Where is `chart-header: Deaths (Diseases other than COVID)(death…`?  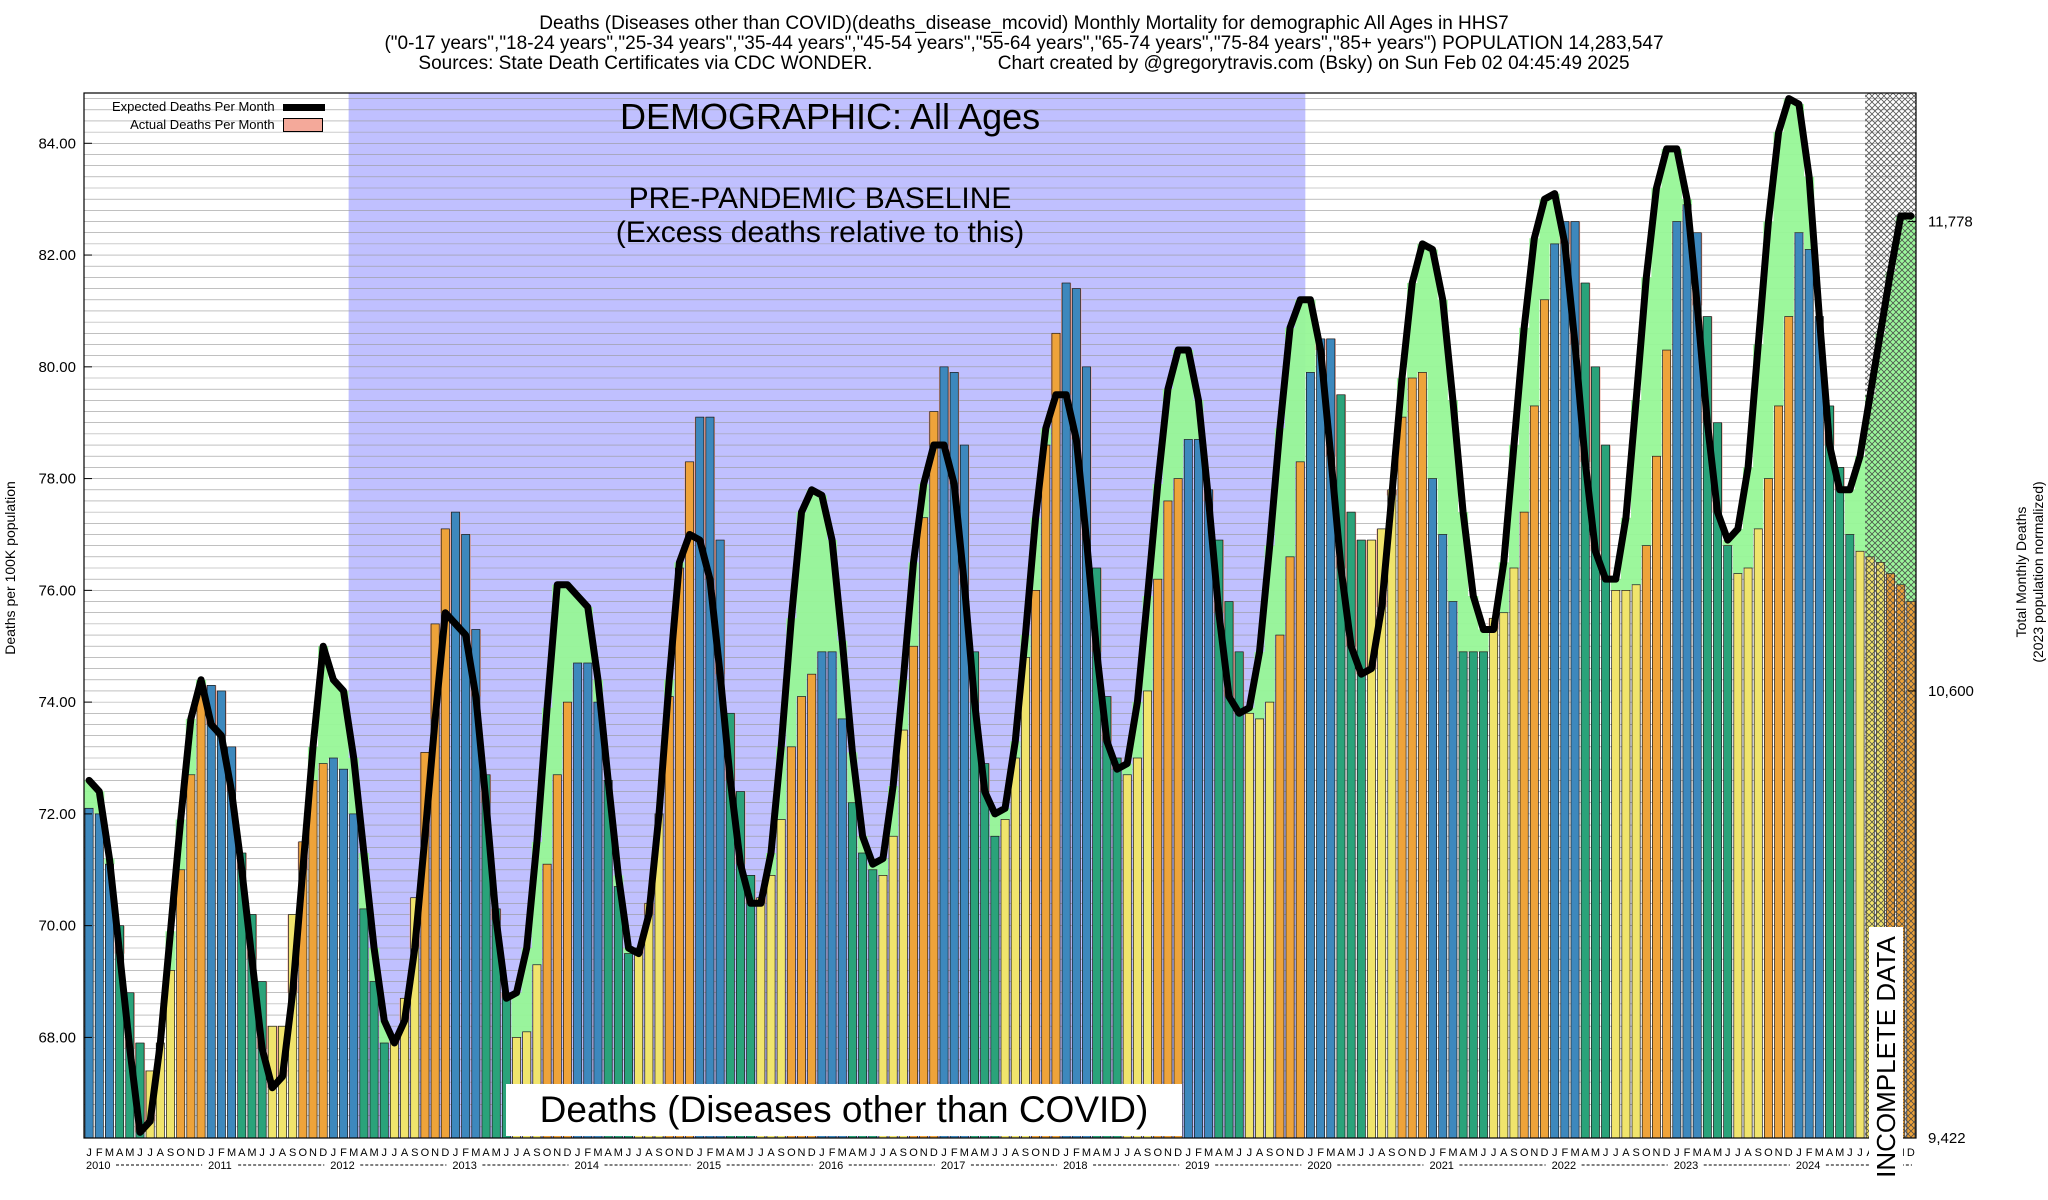
chart-header: Deaths (Diseases other than COVID)(death… is located at coordinates (1024, 44).